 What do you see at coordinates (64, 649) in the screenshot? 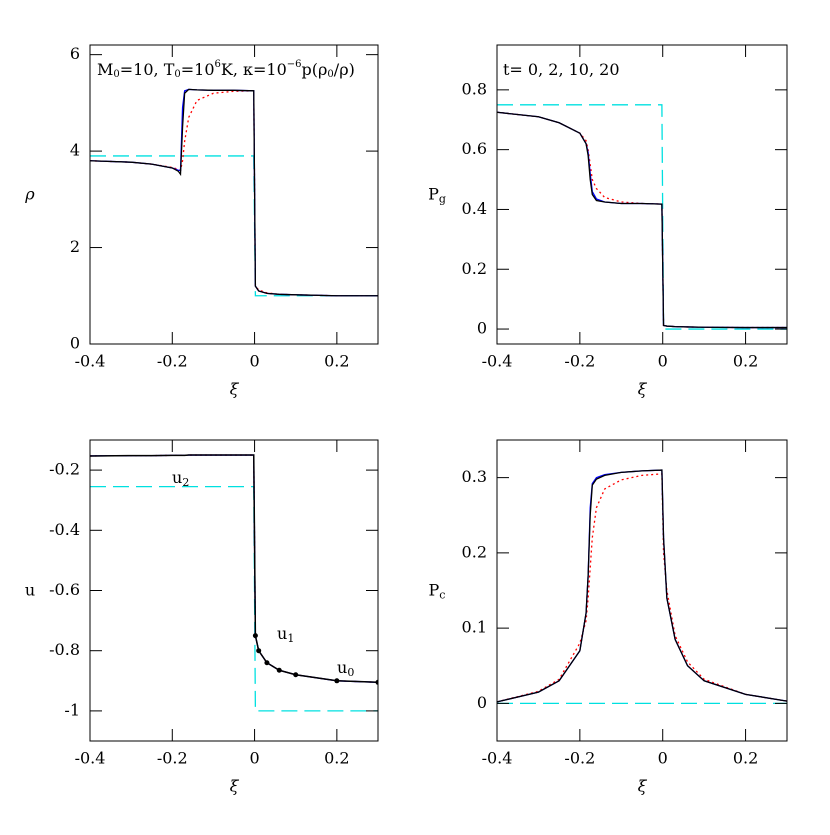
I see `y-tick-label: -0.8` at bounding box center [64, 649].